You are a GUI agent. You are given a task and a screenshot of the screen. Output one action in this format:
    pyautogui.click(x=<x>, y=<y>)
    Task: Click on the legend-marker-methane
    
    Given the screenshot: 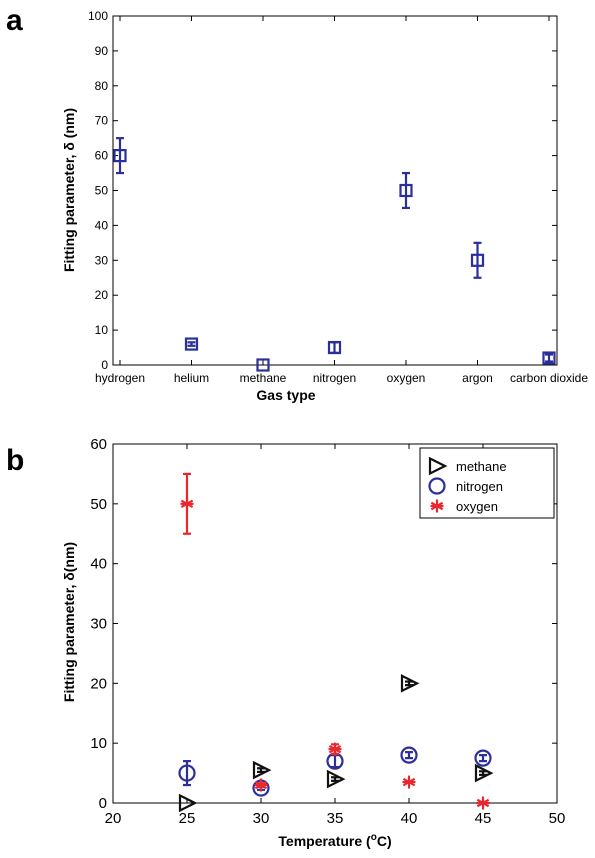 What is the action you would take?
    pyautogui.click(x=438, y=466)
    